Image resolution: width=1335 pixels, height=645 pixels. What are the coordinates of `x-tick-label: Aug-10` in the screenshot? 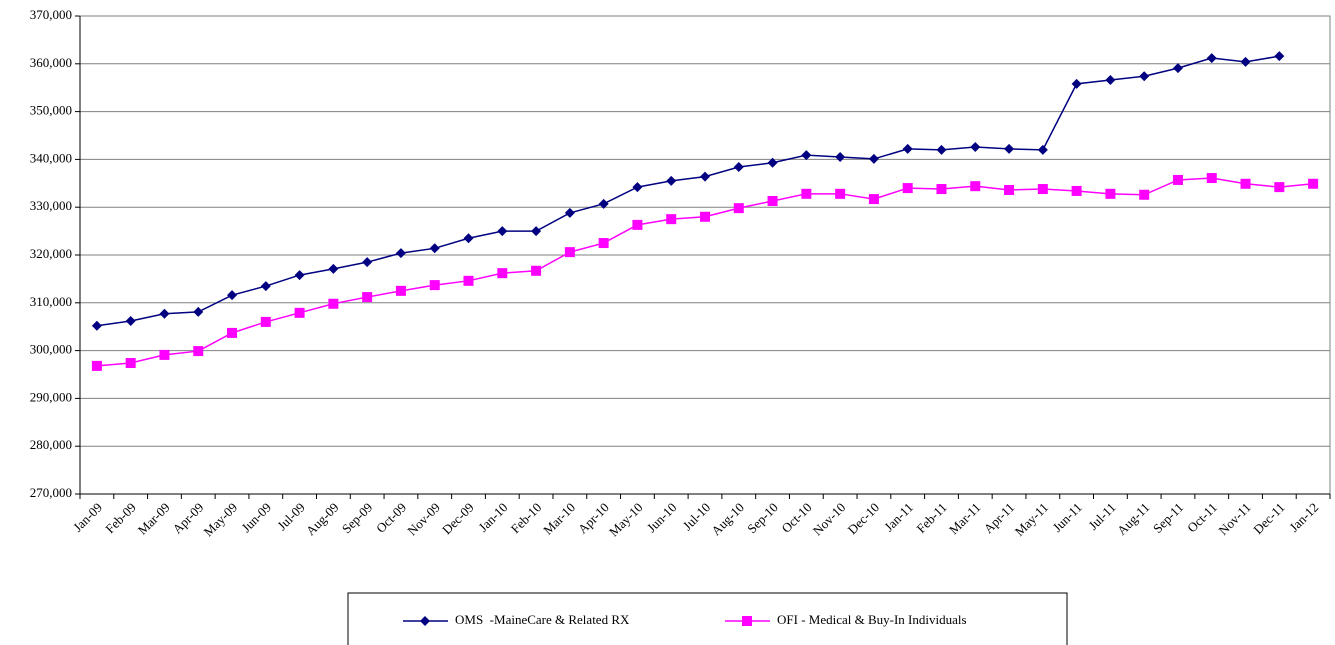 It's located at (727, 519).